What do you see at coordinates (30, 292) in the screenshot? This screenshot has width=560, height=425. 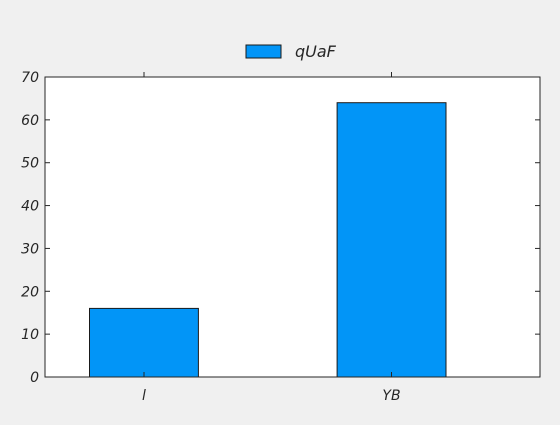 I see `y-tick-label: 20` at bounding box center [30, 292].